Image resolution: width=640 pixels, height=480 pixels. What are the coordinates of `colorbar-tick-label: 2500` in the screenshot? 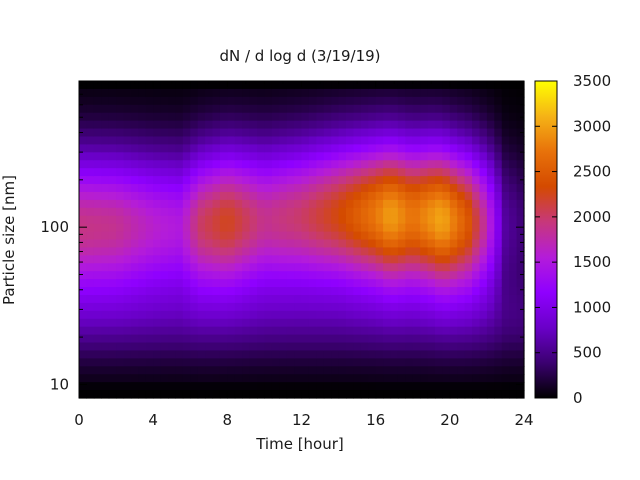 It's located at (592, 172).